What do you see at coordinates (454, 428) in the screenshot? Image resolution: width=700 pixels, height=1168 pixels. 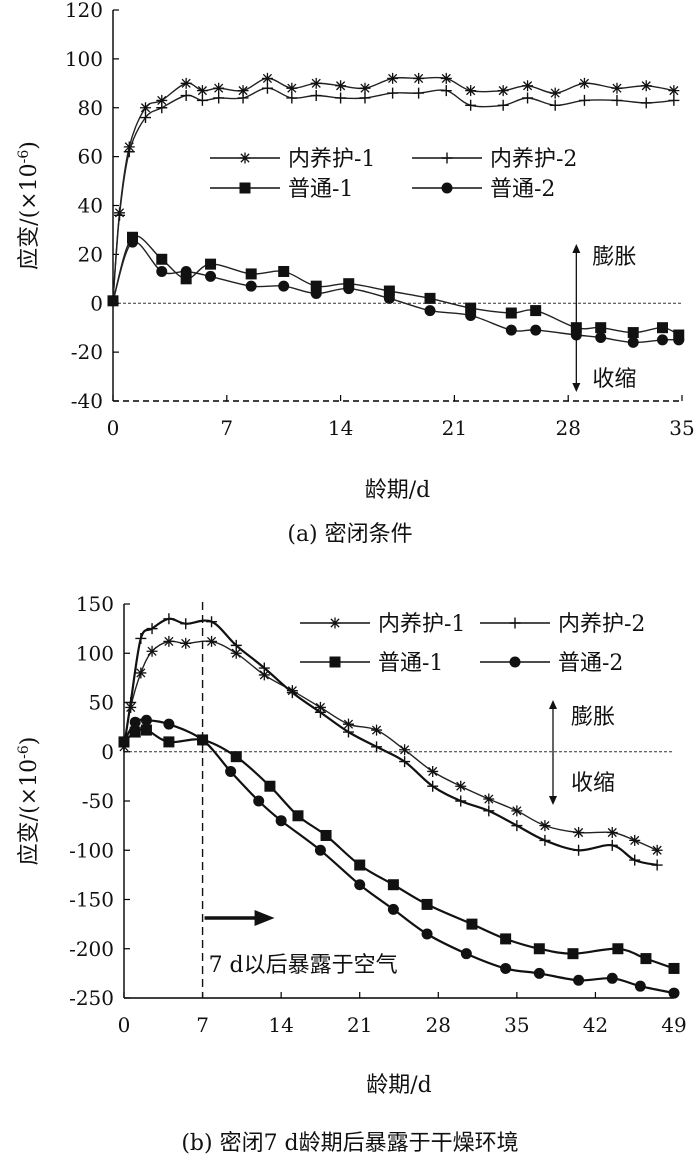 I see `x-tick-label: 21` at bounding box center [454, 428].